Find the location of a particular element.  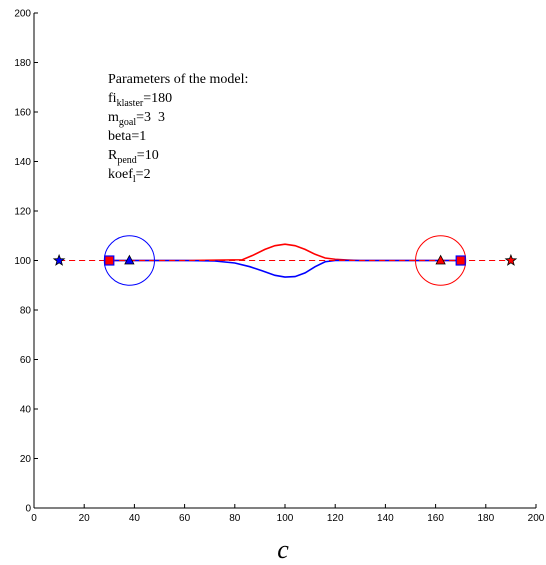

y-tick-label: 120 is located at coordinates (22, 212).